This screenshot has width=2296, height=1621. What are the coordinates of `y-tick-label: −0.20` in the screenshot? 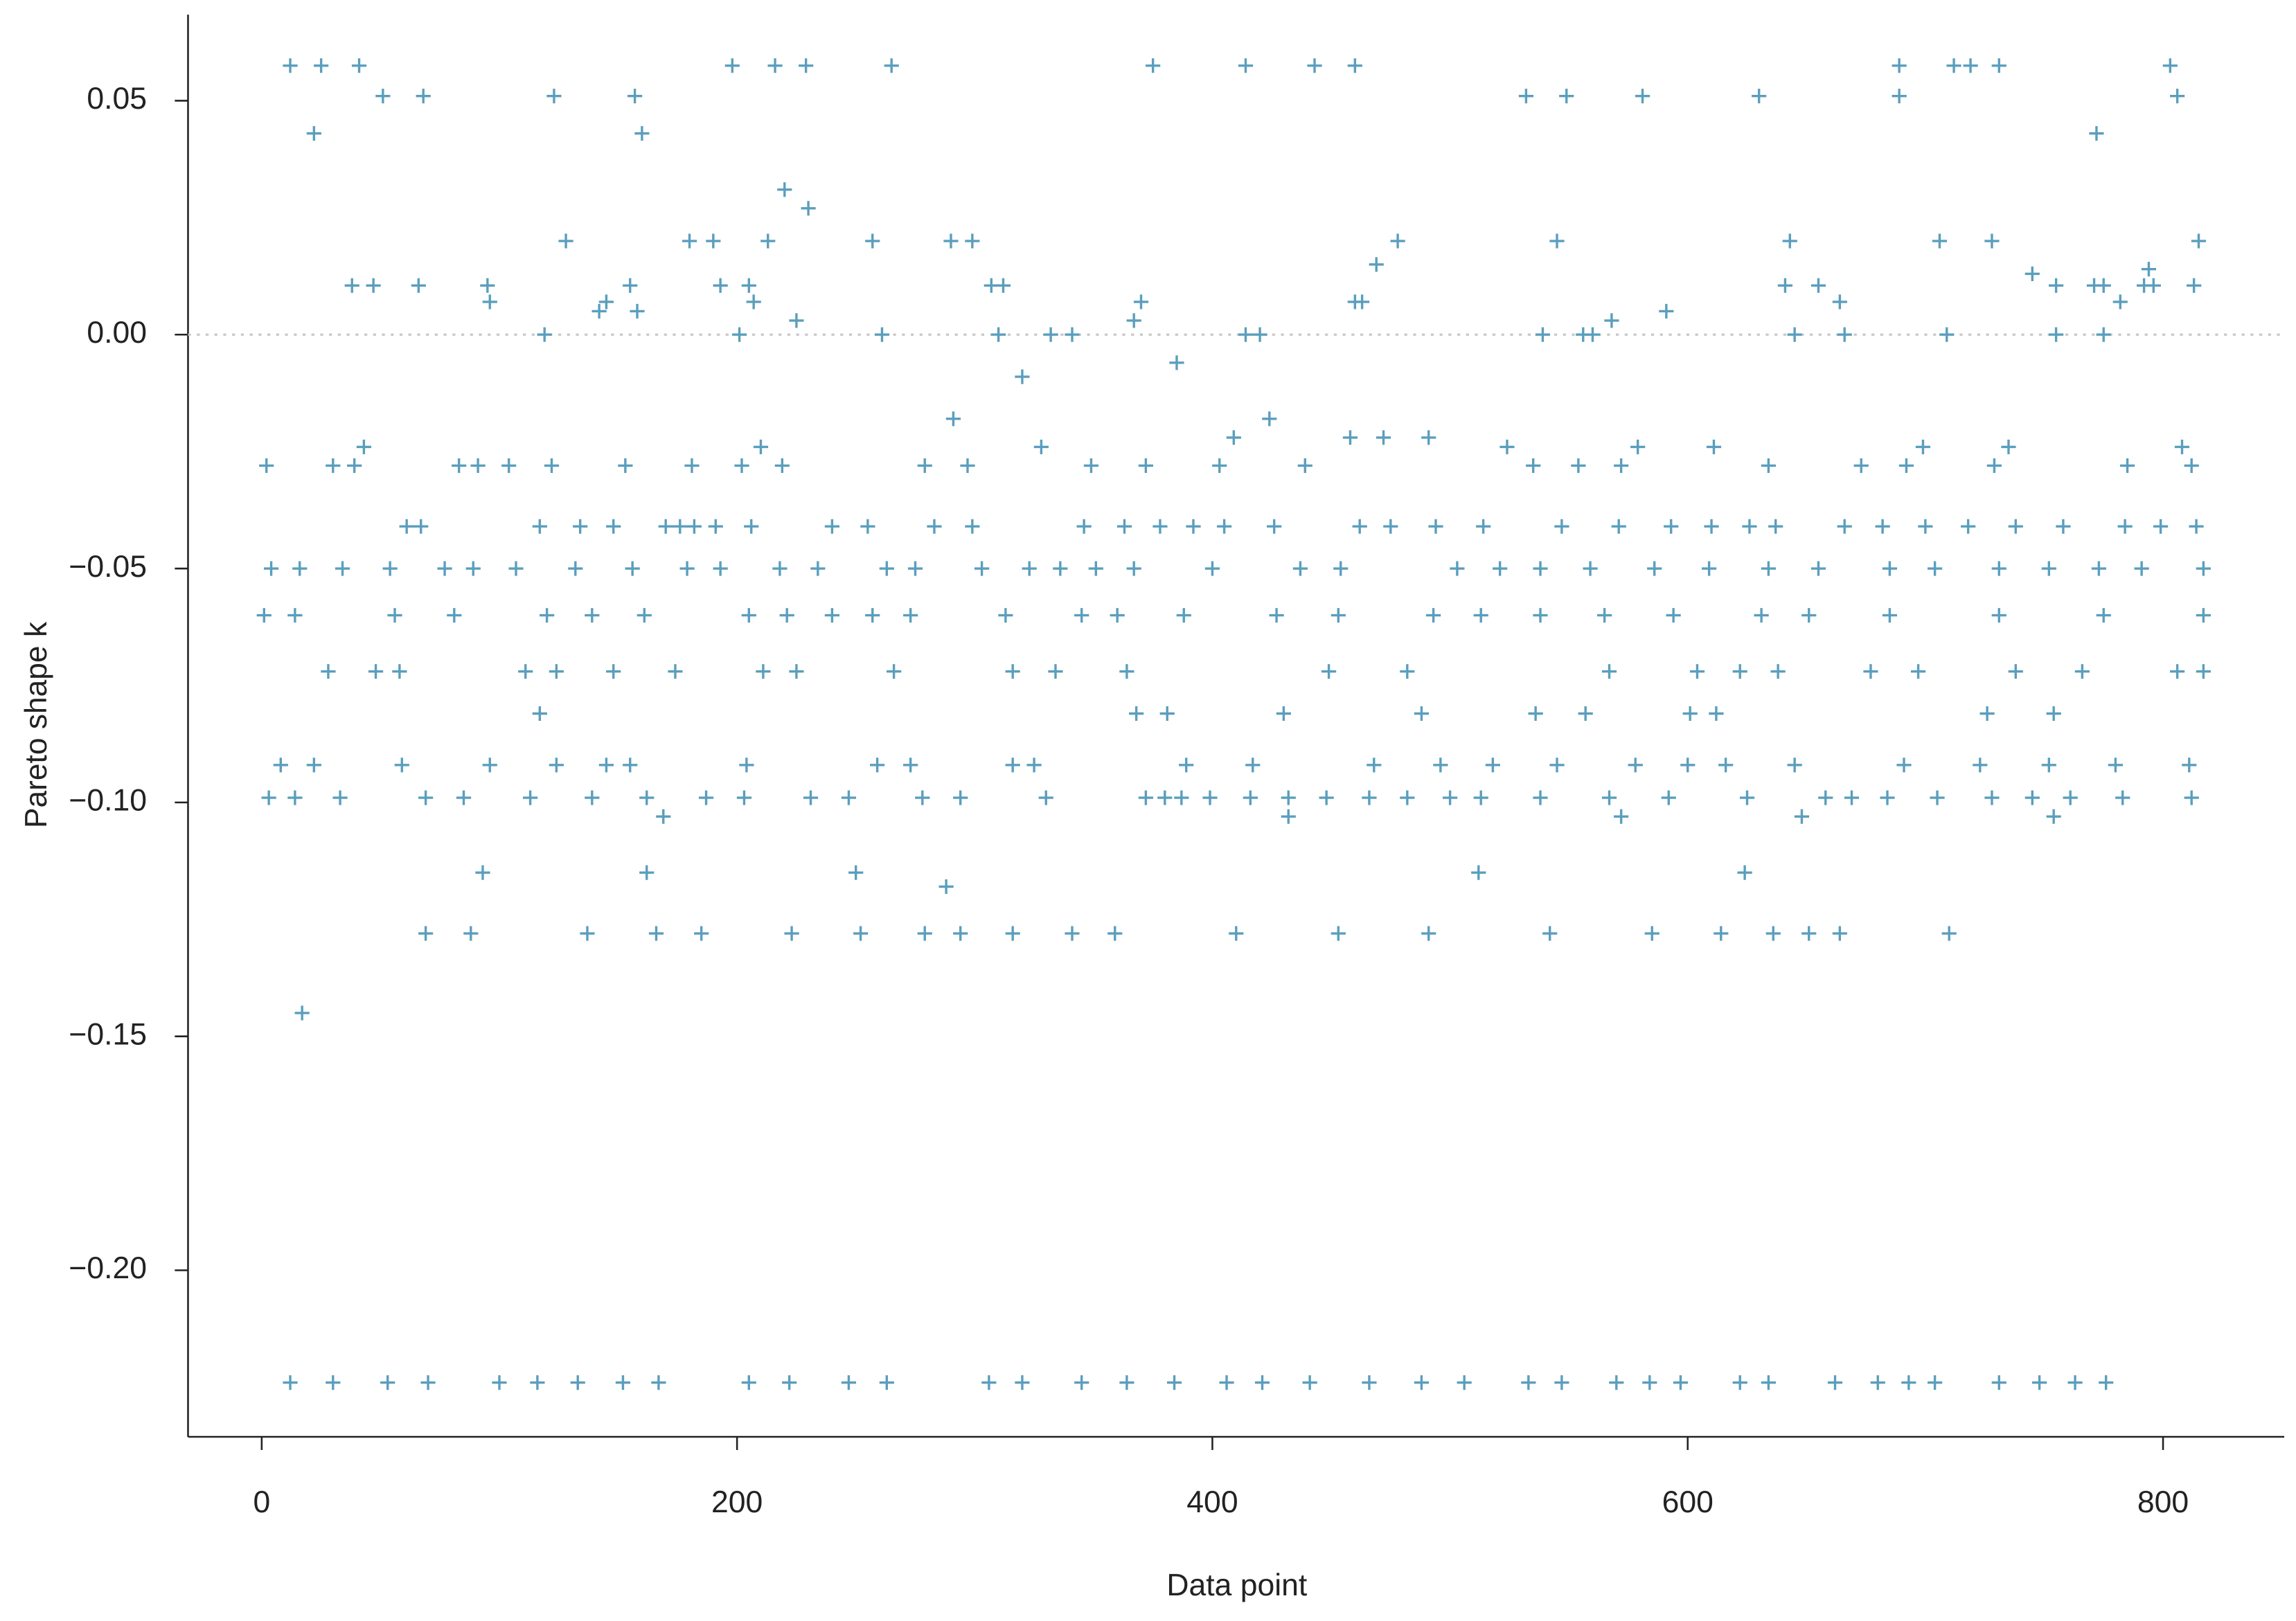 It's located at (108, 1268).